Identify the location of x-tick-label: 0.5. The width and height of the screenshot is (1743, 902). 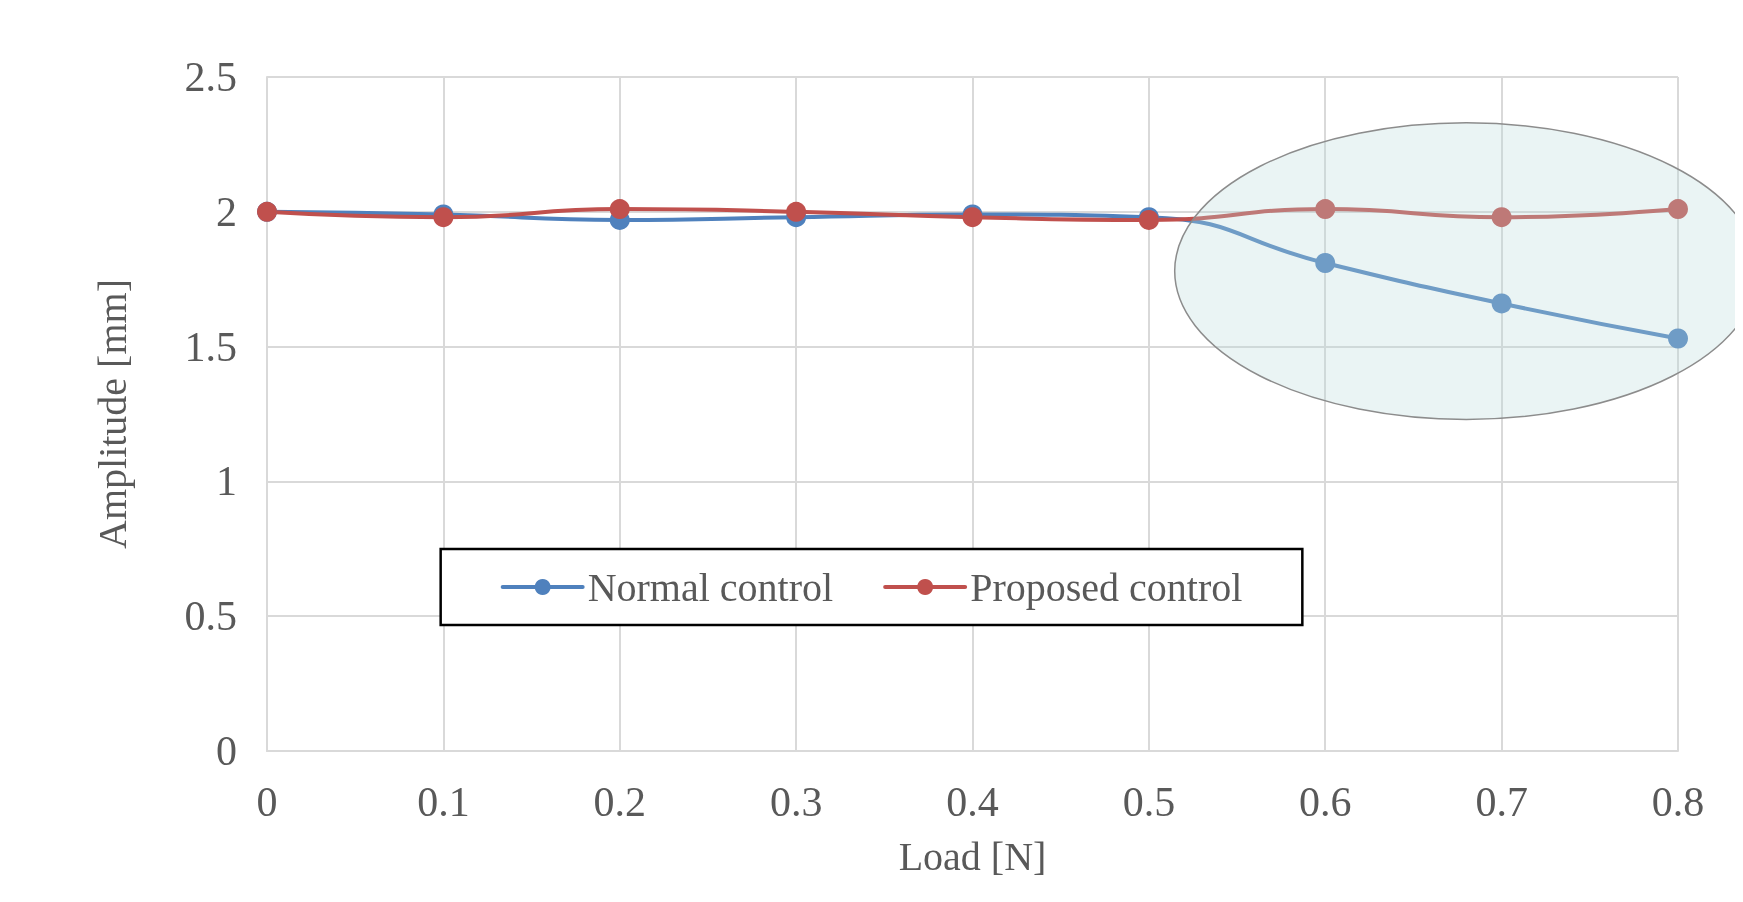
(1149, 802).